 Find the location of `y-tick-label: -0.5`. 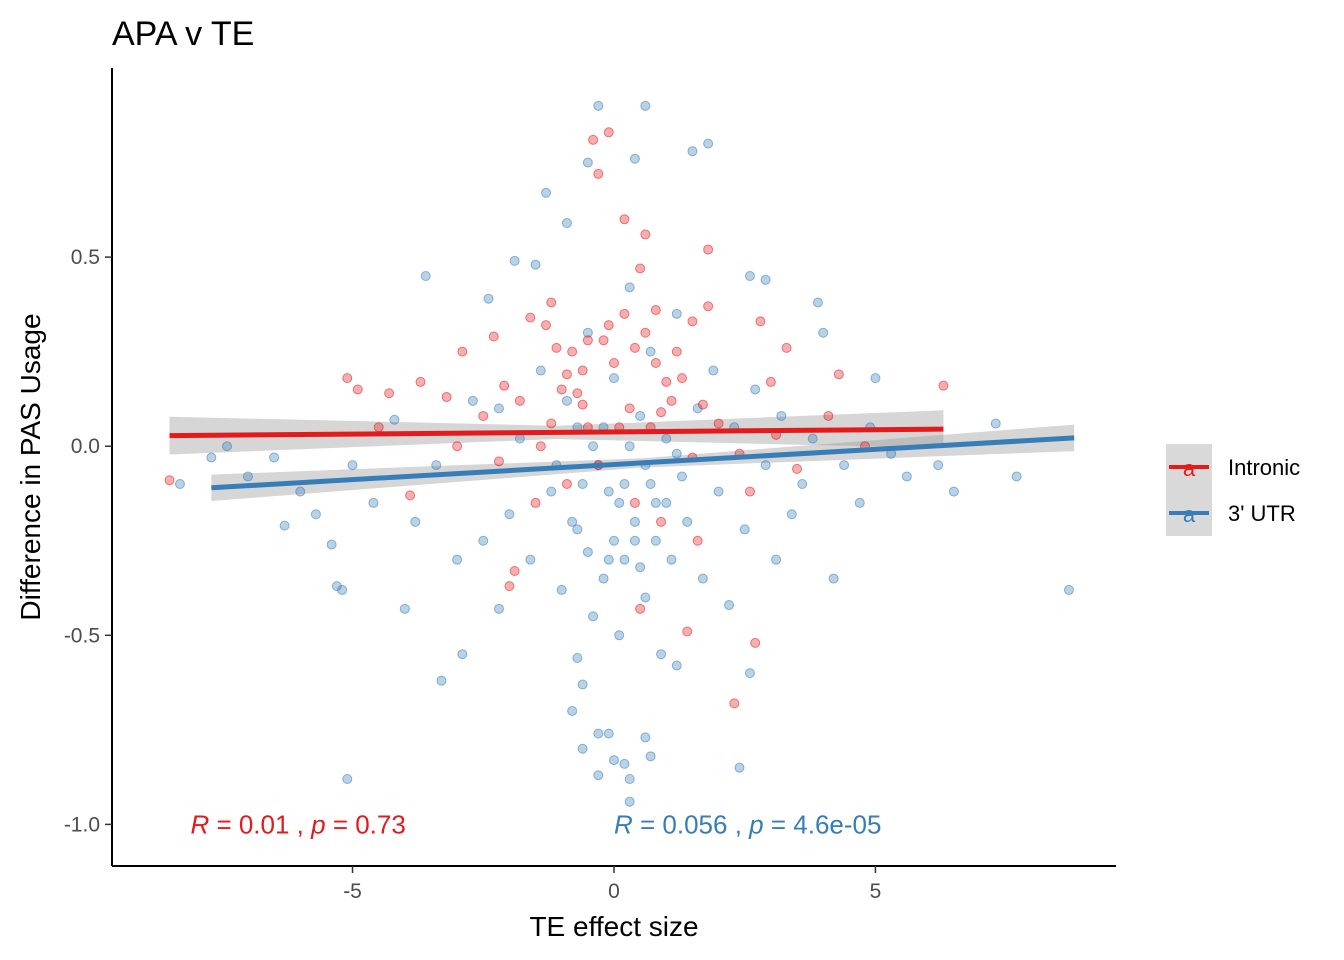

y-tick-label: -0.5 is located at coordinates (82, 635).